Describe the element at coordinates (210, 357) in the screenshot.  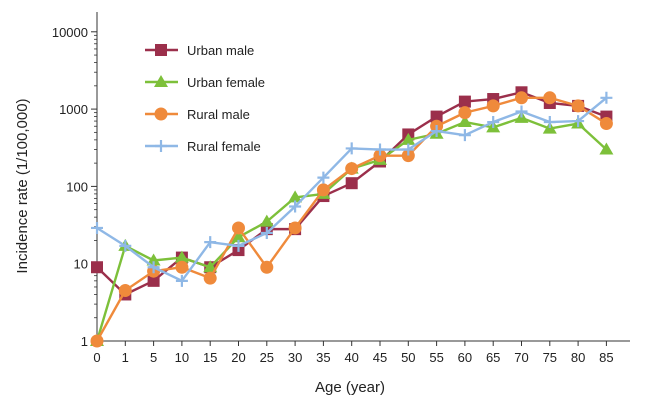
I see `x-tick-label: 15` at that location.